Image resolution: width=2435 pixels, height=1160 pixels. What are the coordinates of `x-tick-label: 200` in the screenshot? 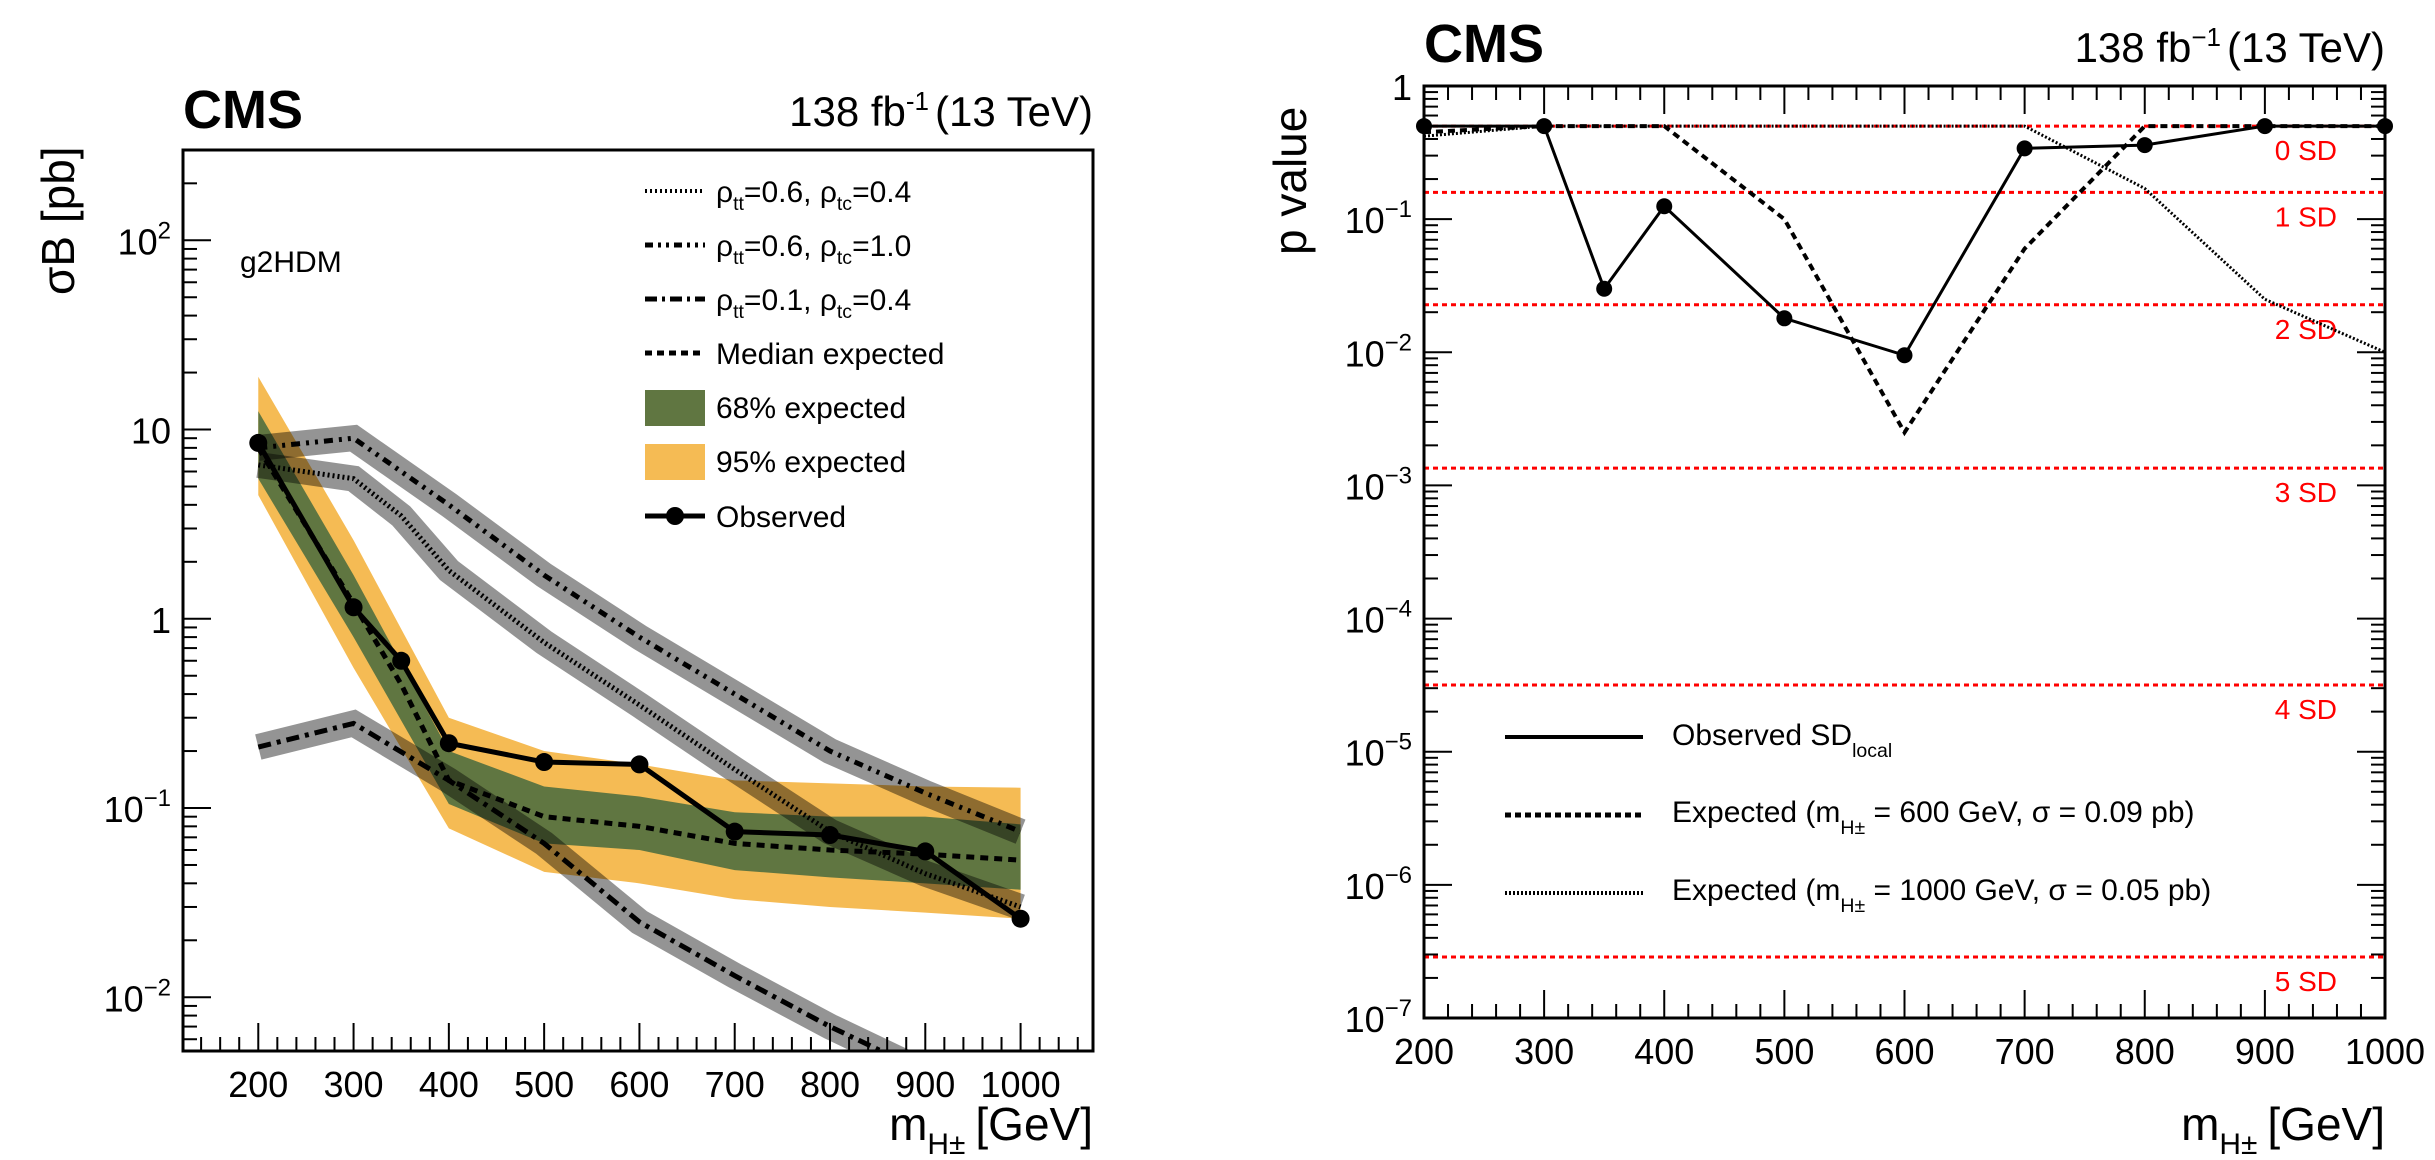 It's located at (258, 1084).